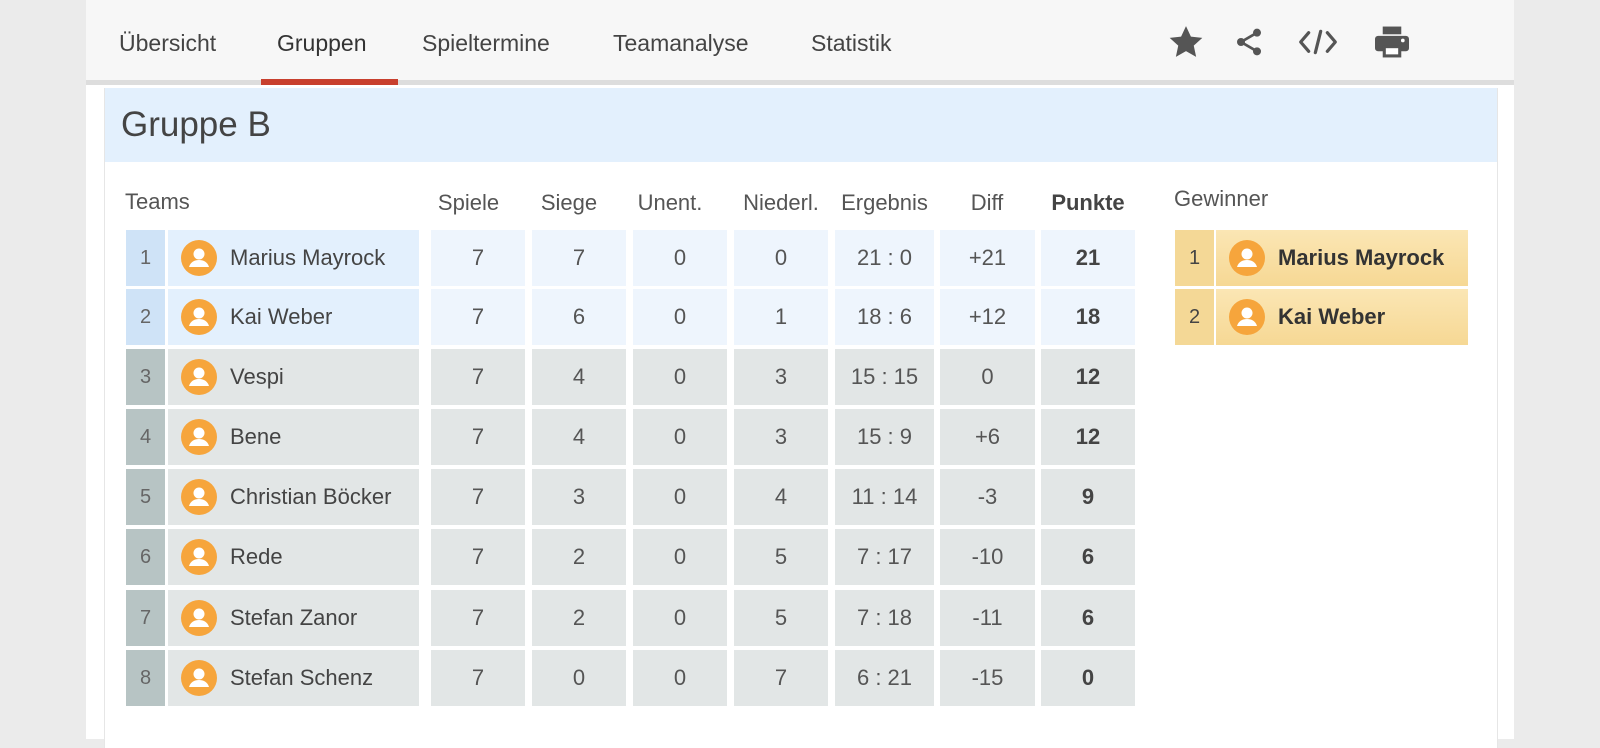 This screenshot has width=1600, height=748. I want to click on winner-rank: 1, so click(1194, 258).